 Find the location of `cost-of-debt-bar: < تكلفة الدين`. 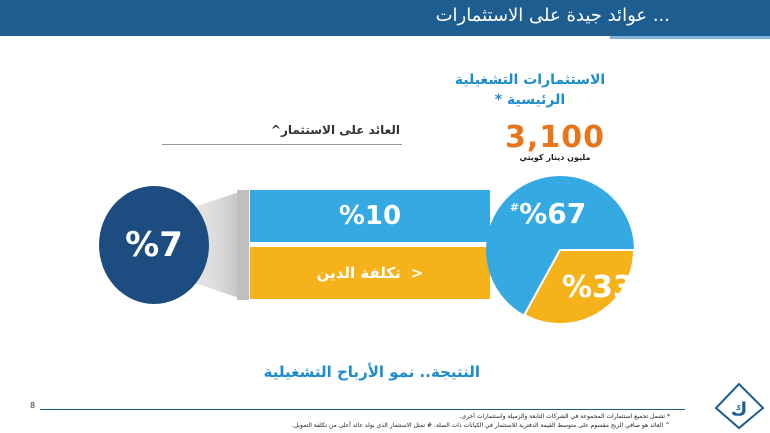

cost-of-debt-bar: < تكلفة الدين is located at coordinates (370, 273).